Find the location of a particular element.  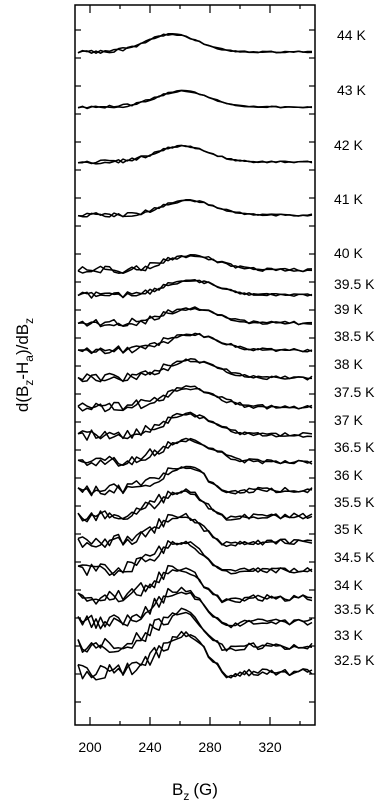

series-label: 40 K is located at coordinates (348, 253).